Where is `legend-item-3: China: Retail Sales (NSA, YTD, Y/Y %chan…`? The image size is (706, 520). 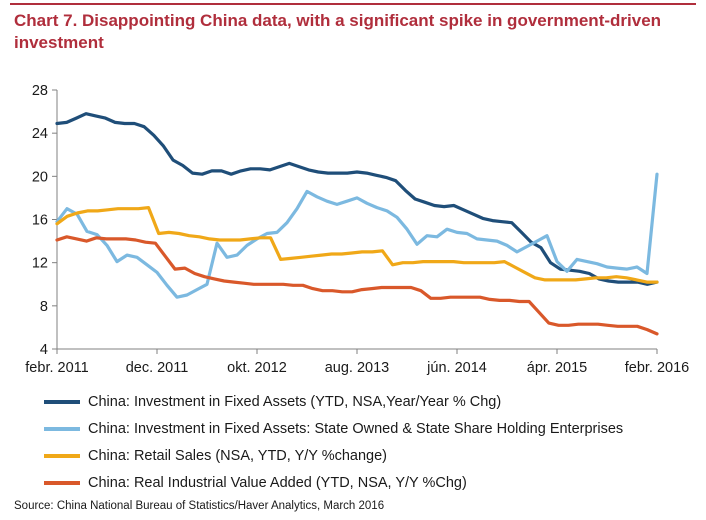
legend-item-3: China: Retail Sales (NSA, YTD, Y/Y %chan… is located at coordinates (333, 455).